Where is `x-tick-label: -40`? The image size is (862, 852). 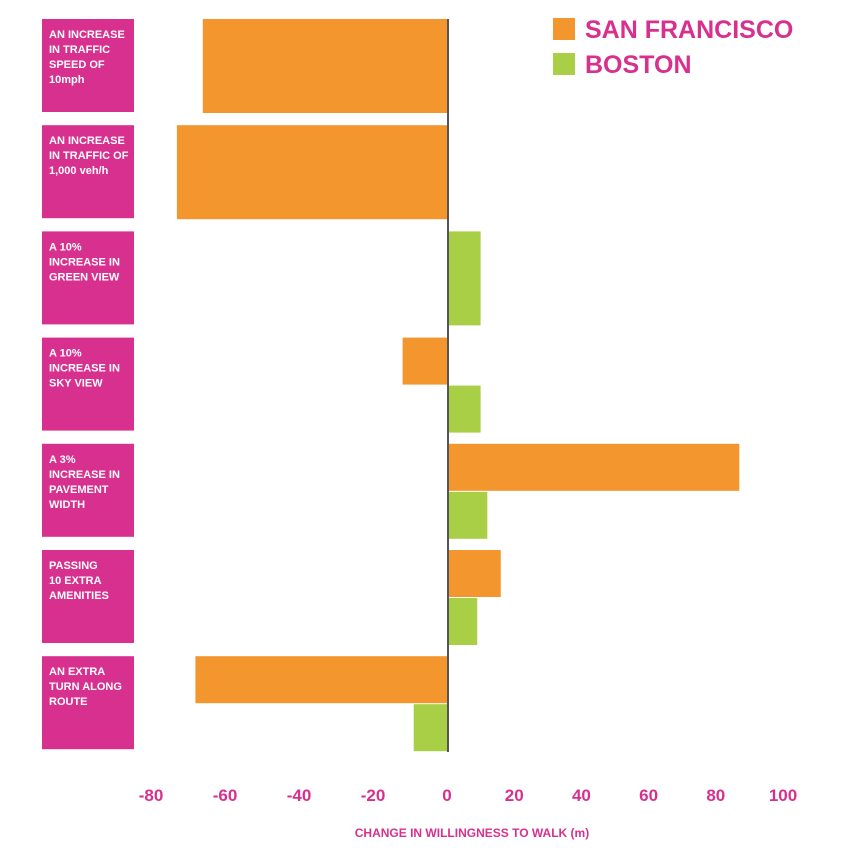 x-tick-label: -40 is located at coordinates (299, 795).